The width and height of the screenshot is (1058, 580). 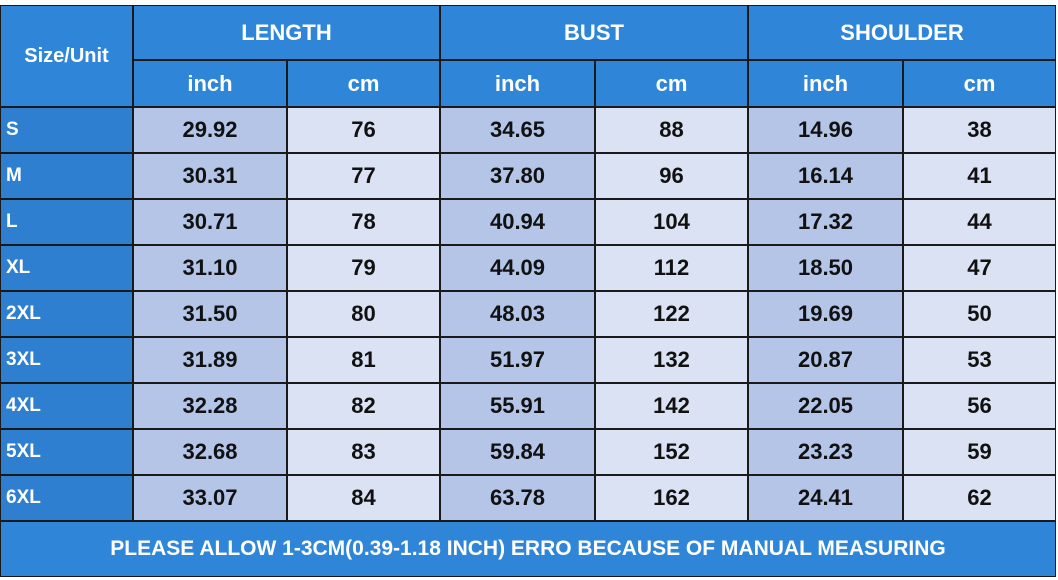 What do you see at coordinates (66, 498) in the screenshot?
I see `size-label: 6XL` at bounding box center [66, 498].